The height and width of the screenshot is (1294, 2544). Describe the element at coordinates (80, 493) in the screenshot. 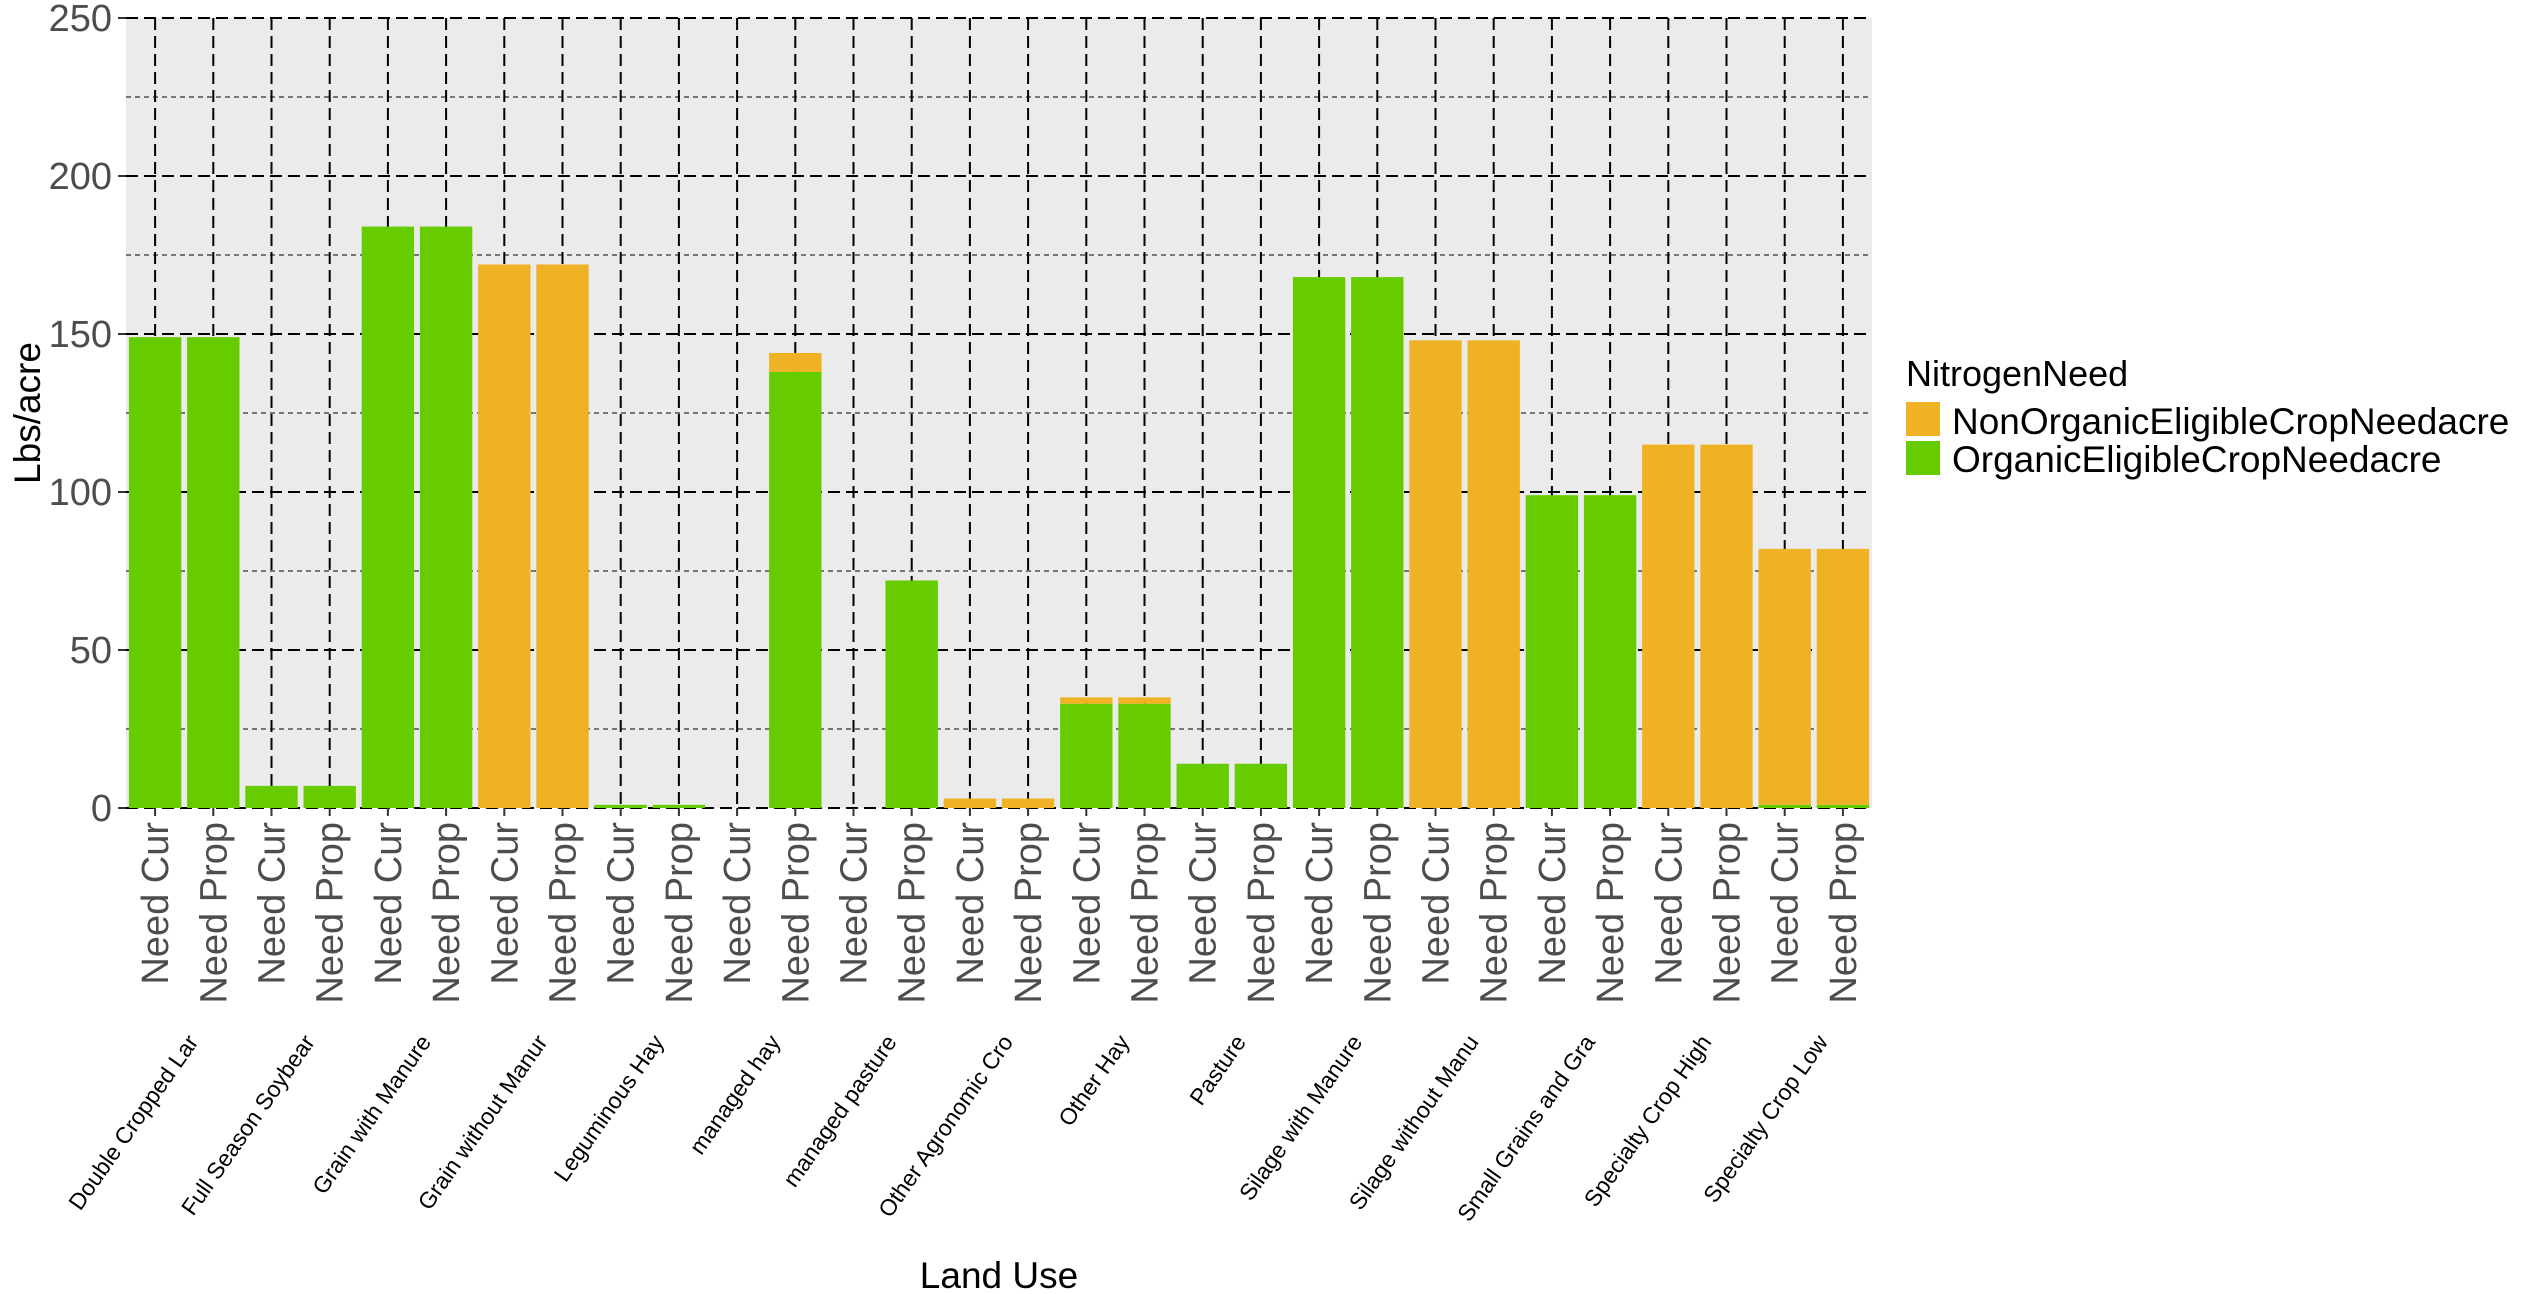

I see `y-tick-label: 100` at that location.